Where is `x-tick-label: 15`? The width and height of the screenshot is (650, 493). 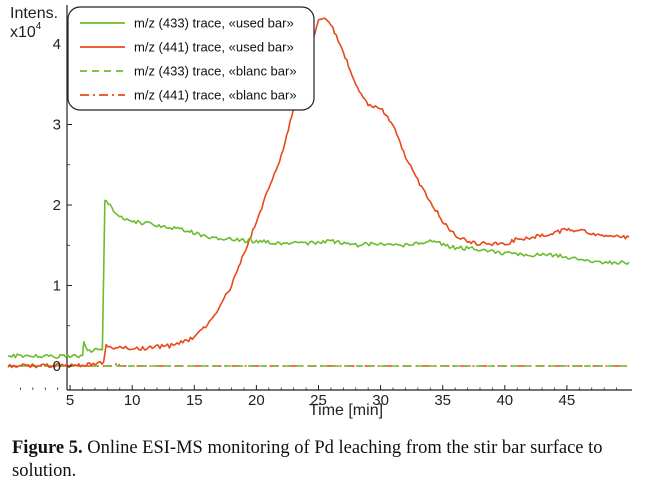
x-tick-label: 15 is located at coordinates (194, 400).